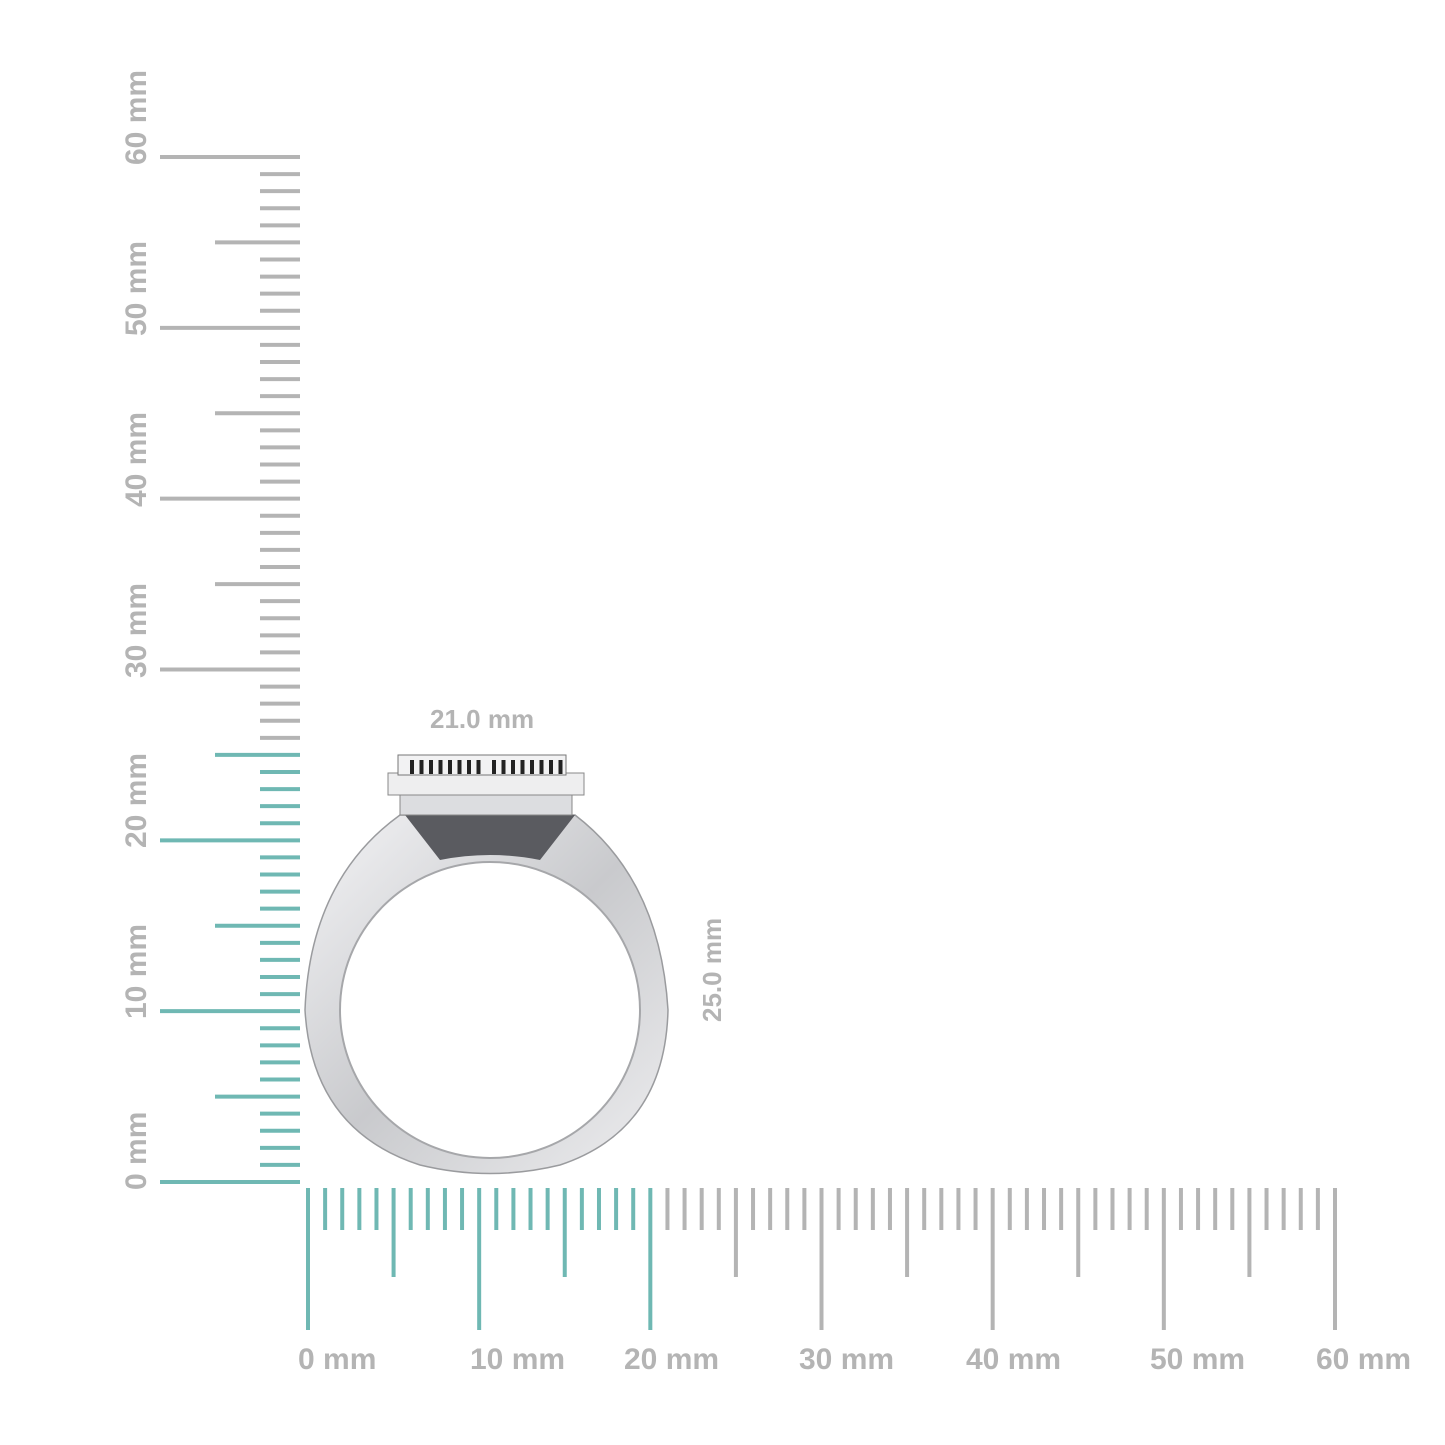  Describe the element at coordinates (1014, 1359) in the screenshot. I see `horizontal-tick-label: 40 mm` at that location.